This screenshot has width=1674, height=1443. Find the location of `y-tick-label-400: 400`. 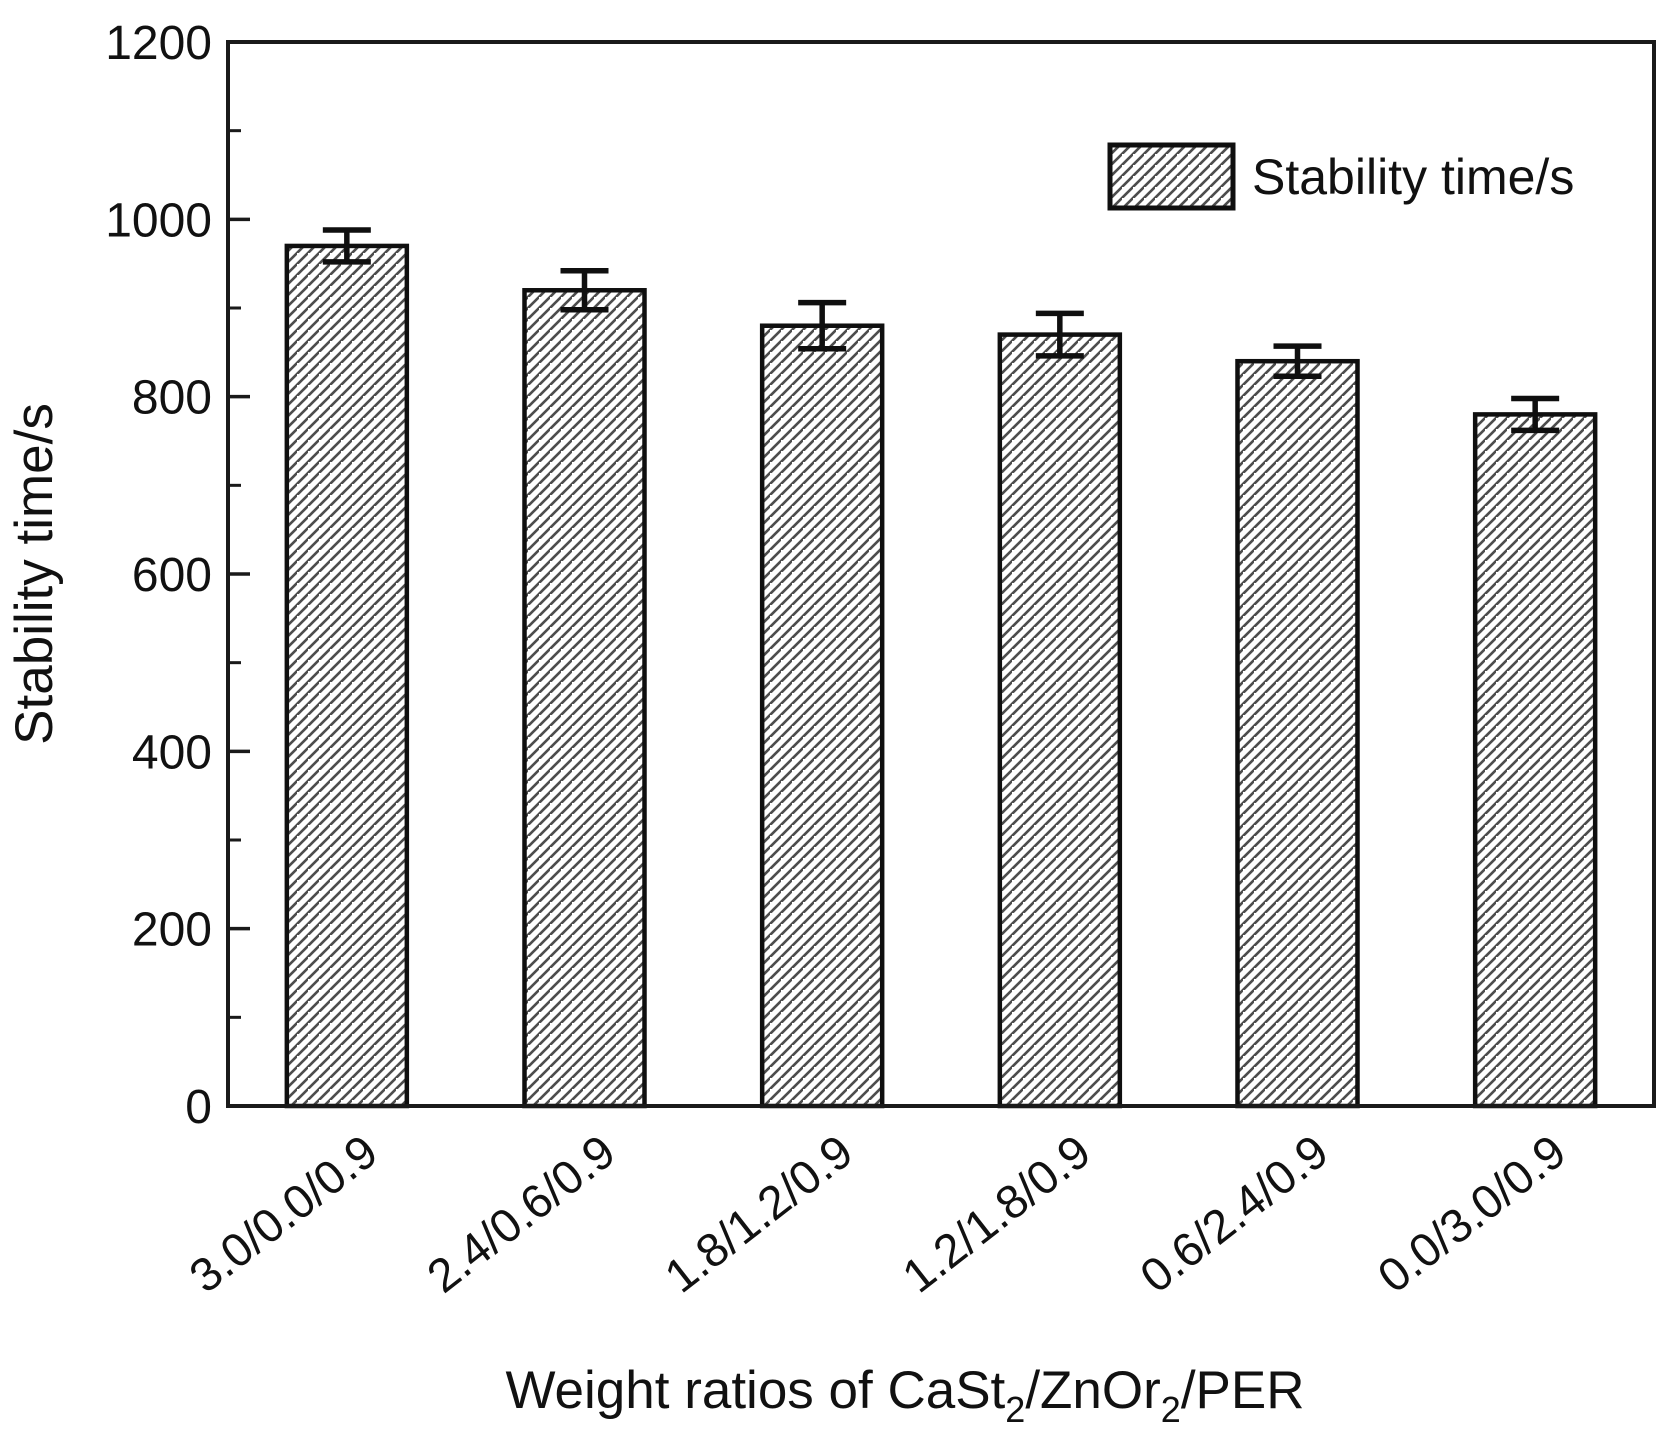

y-tick-label-400: 400 is located at coordinates (172, 752).